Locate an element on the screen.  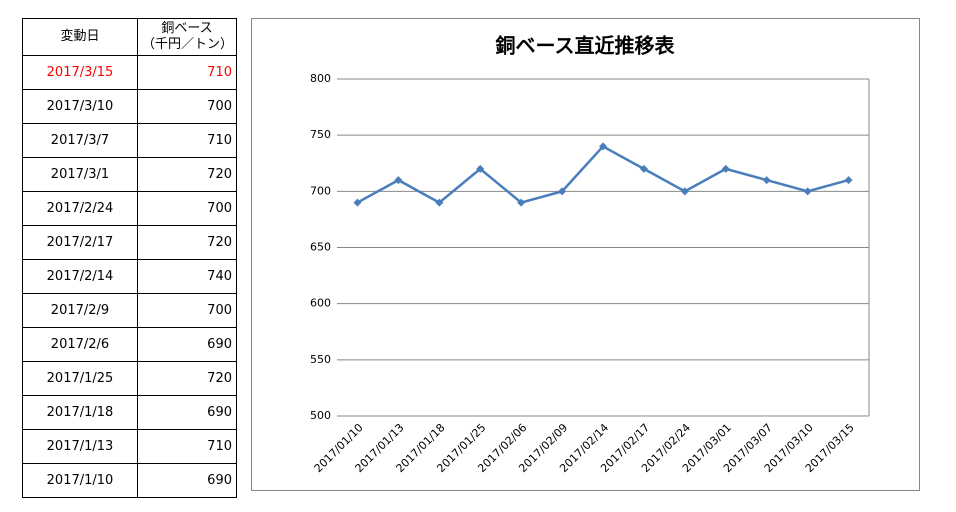
price-cell: 700 is located at coordinates (187, 208).